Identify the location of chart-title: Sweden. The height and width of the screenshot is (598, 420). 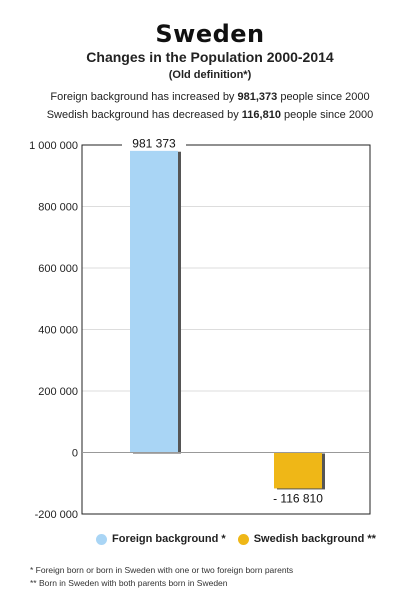
(210, 34).